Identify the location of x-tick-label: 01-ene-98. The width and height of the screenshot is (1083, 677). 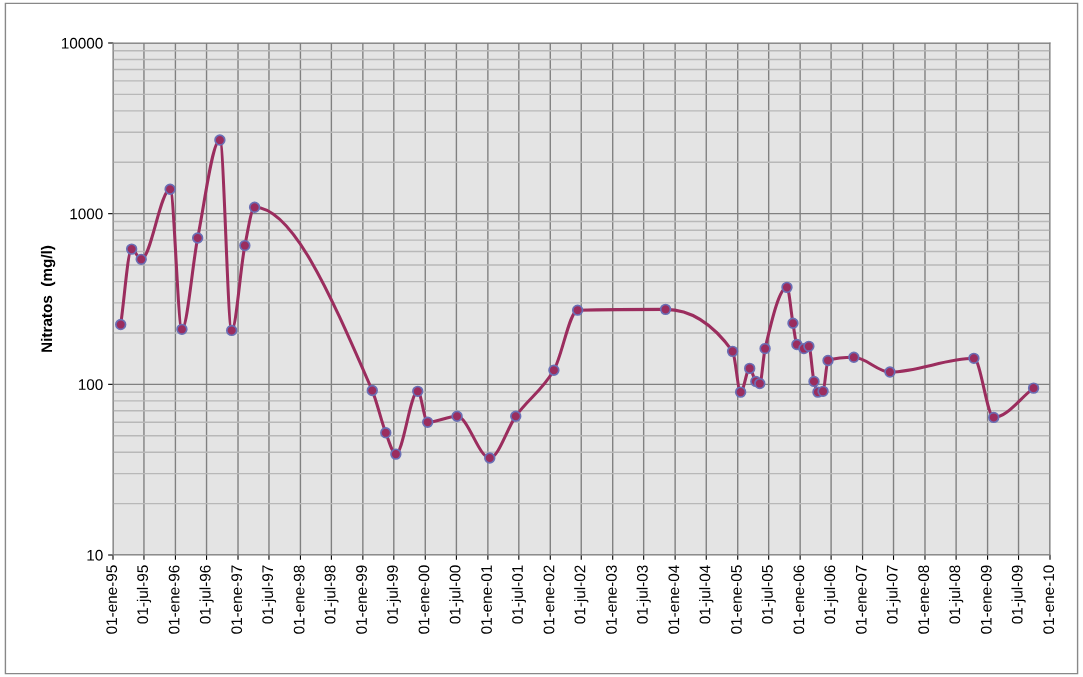
(299, 599).